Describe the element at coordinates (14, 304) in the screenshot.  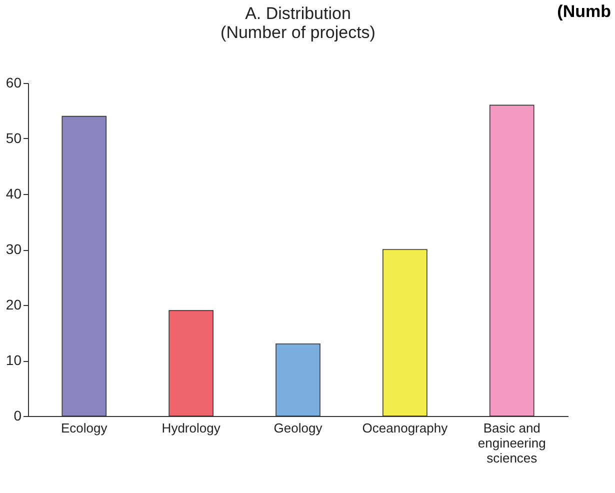
I see `y-tick-label: 20` at that location.